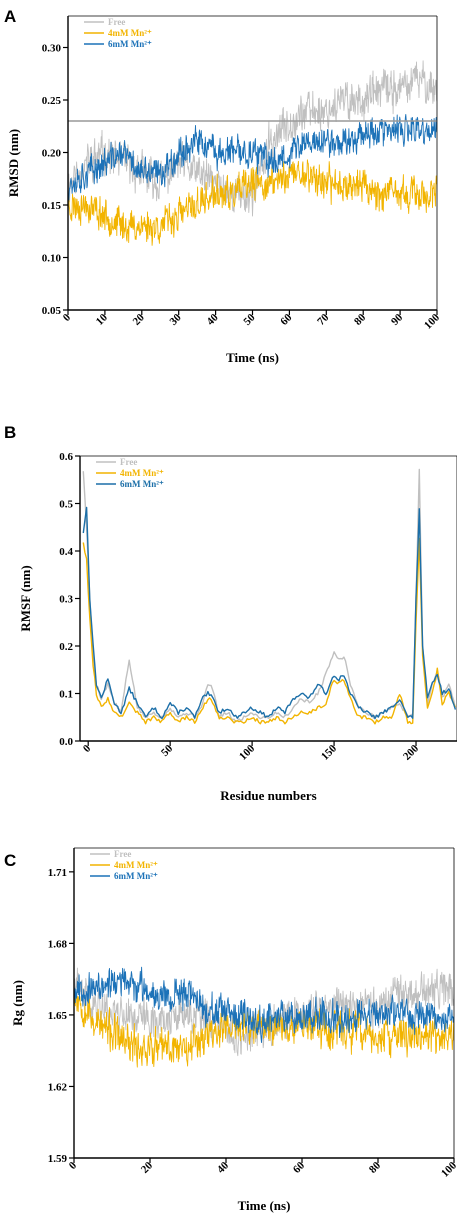 The height and width of the screenshot is (1222, 457). I want to click on x-tick-label: 30, so click(176, 319).